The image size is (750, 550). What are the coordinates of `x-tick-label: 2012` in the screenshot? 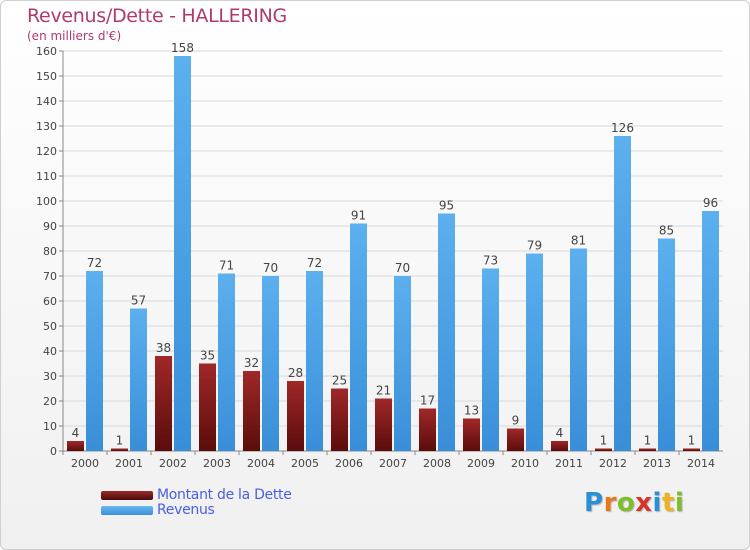 It's located at (613, 463).